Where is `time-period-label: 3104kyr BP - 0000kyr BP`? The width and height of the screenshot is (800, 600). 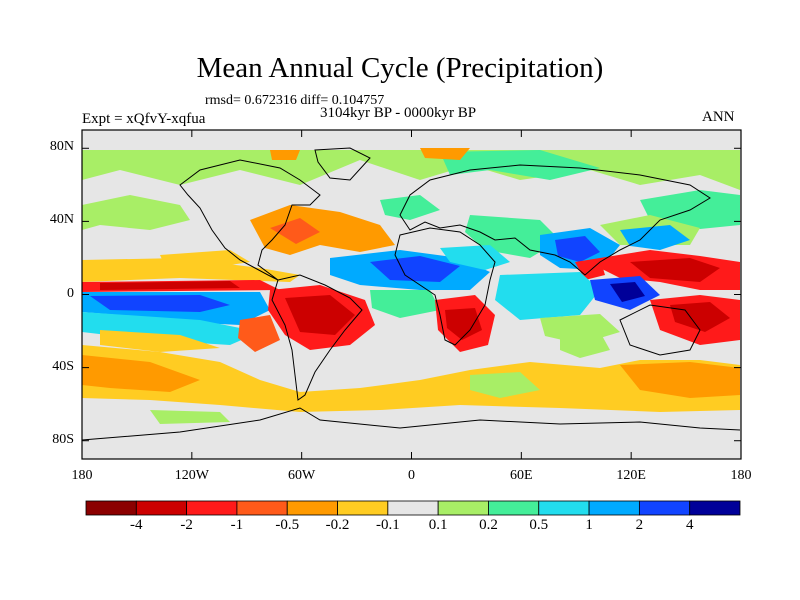
time-period-label: 3104kyr BP - 0000kyr BP is located at coordinates (398, 113).